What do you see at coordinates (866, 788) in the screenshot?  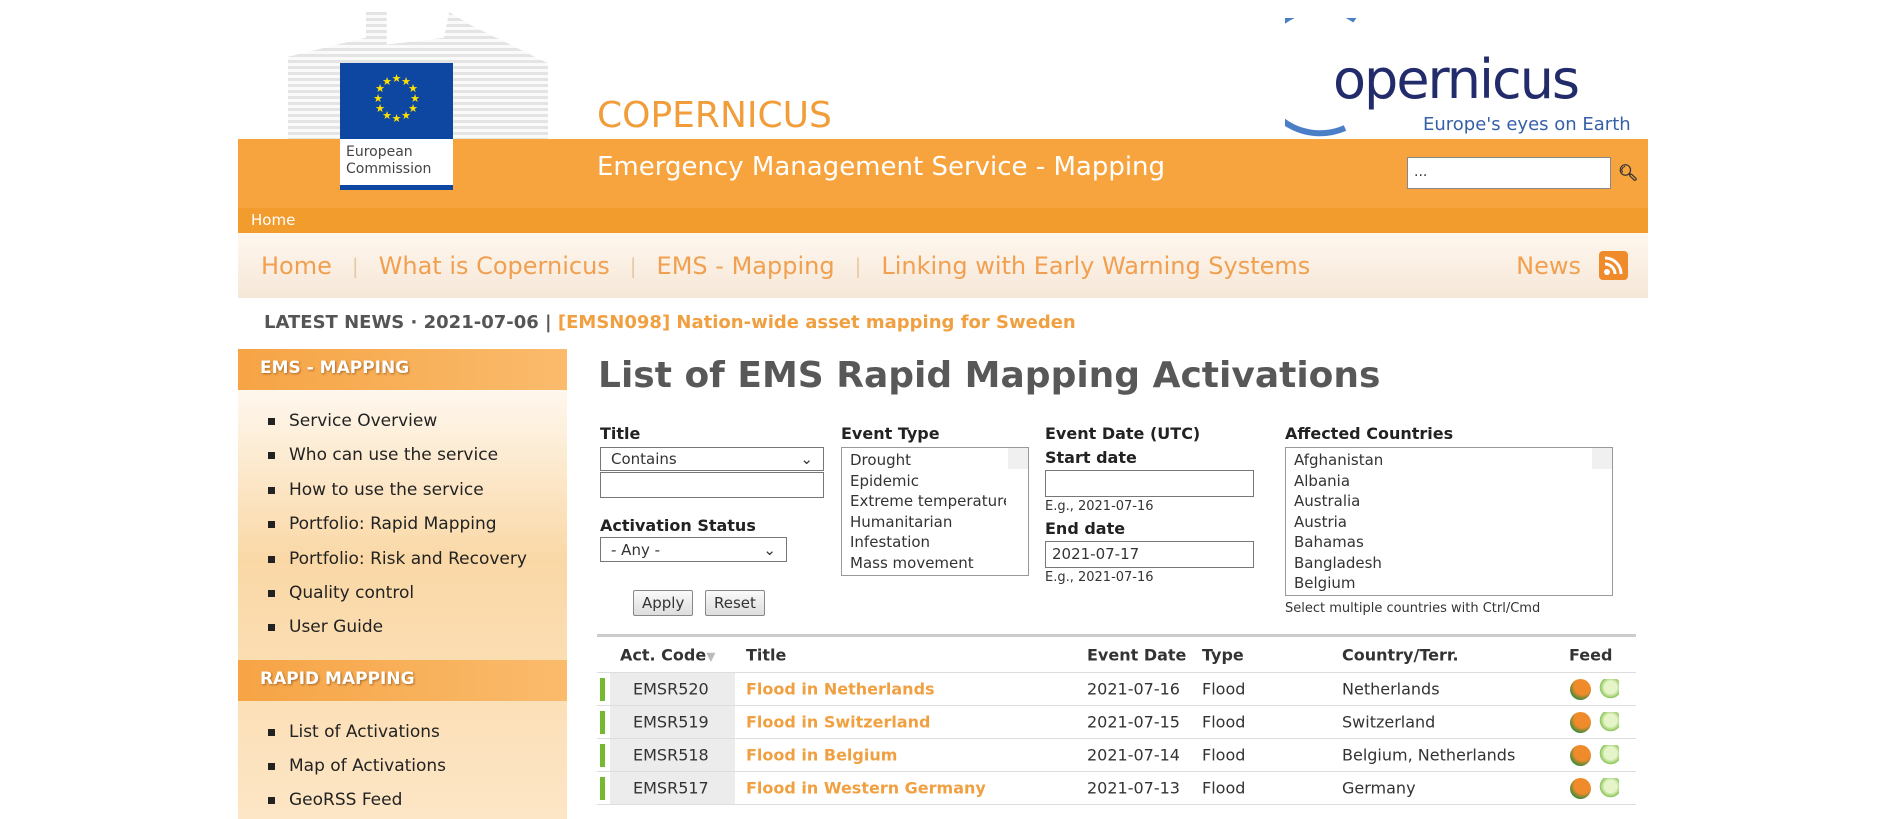 I see `activation-title-link: Flood in Western Germany` at bounding box center [866, 788].